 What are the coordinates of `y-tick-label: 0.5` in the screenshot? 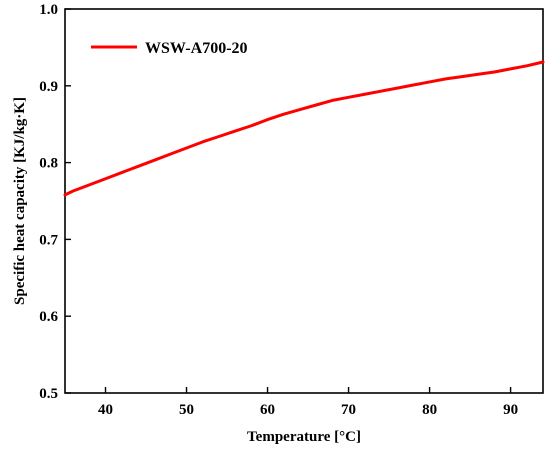 It's located at (48, 394).